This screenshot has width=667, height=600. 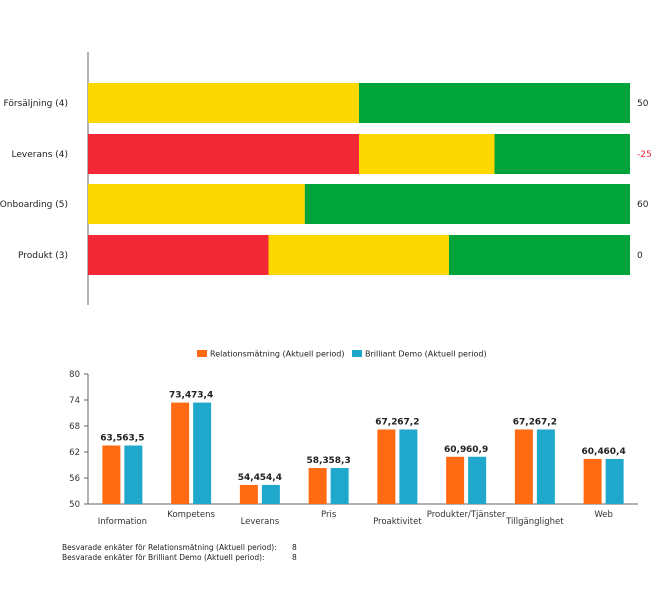 What do you see at coordinates (74, 453) in the screenshot?
I see `y-tick-label: 62` at bounding box center [74, 453].